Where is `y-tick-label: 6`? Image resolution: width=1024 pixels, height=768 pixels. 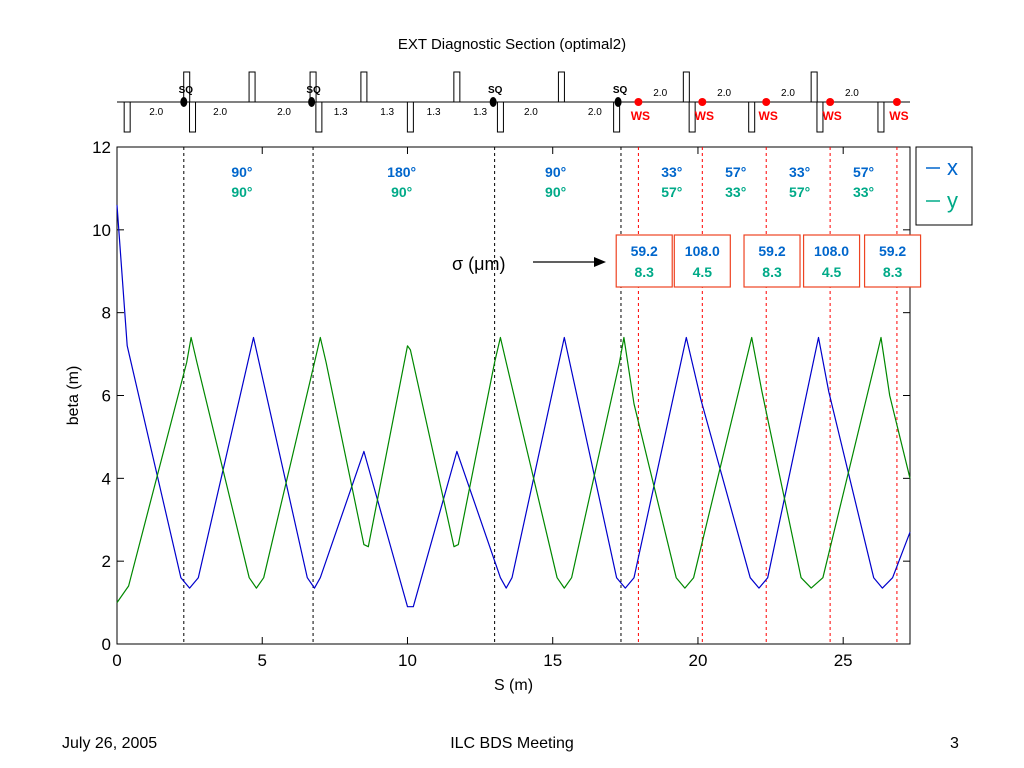
y-tick-label: 6 is located at coordinates (106, 396).